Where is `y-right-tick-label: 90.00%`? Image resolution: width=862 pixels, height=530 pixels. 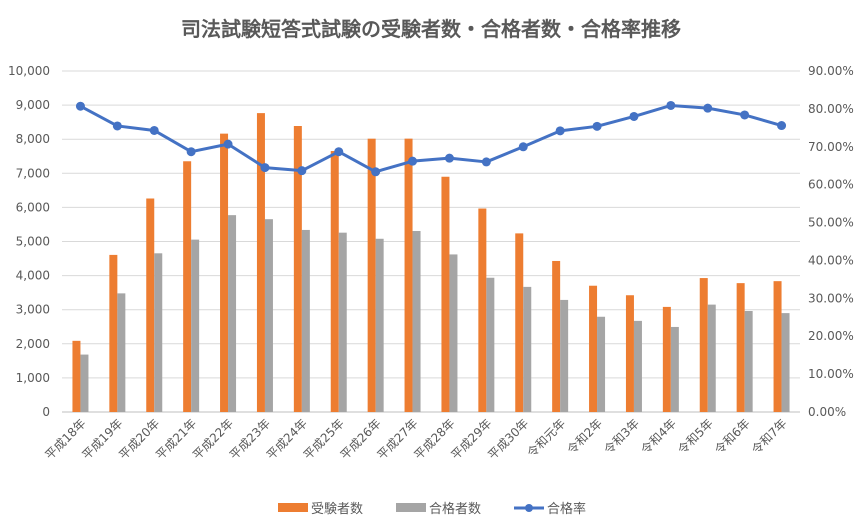 y-right-tick-label: 90.00% is located at coordinates (831, 71).